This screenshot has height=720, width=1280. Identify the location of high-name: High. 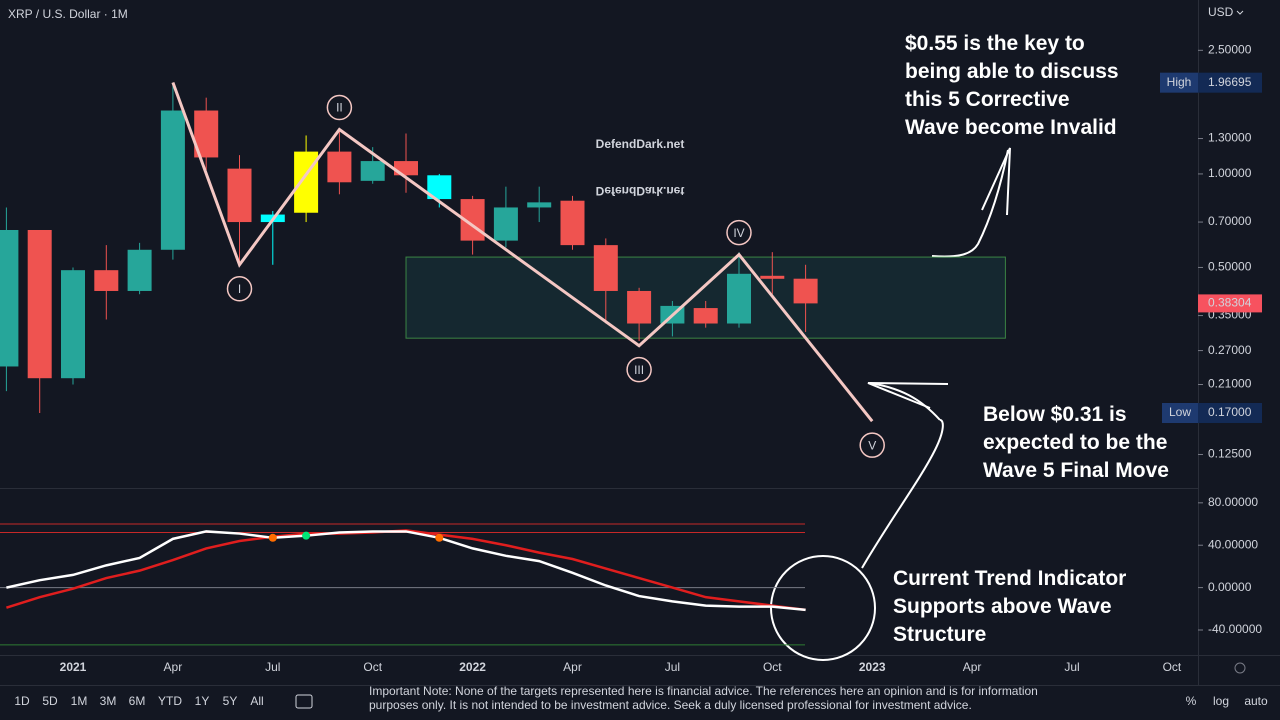
(1179, 82).